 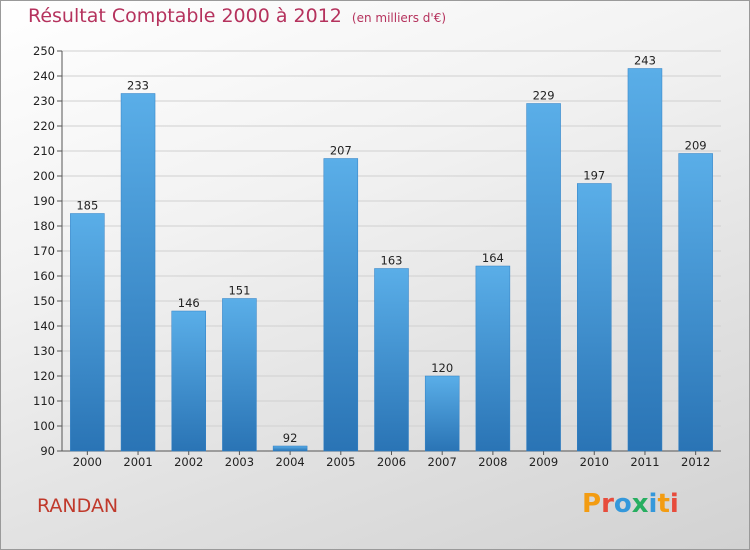 I want to click on value-label-2000: 185, so click(x=87, y=206).